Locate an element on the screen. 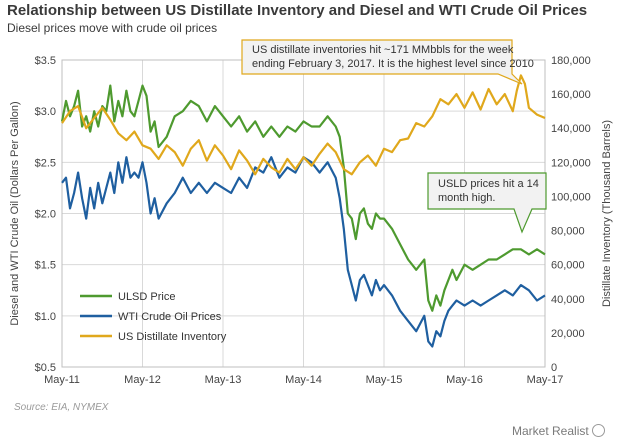 This screenshot has width=620, height=443. annotation-text-ulsd: USLD prices hit a 14 month high. is located at coordinates (488, 191).